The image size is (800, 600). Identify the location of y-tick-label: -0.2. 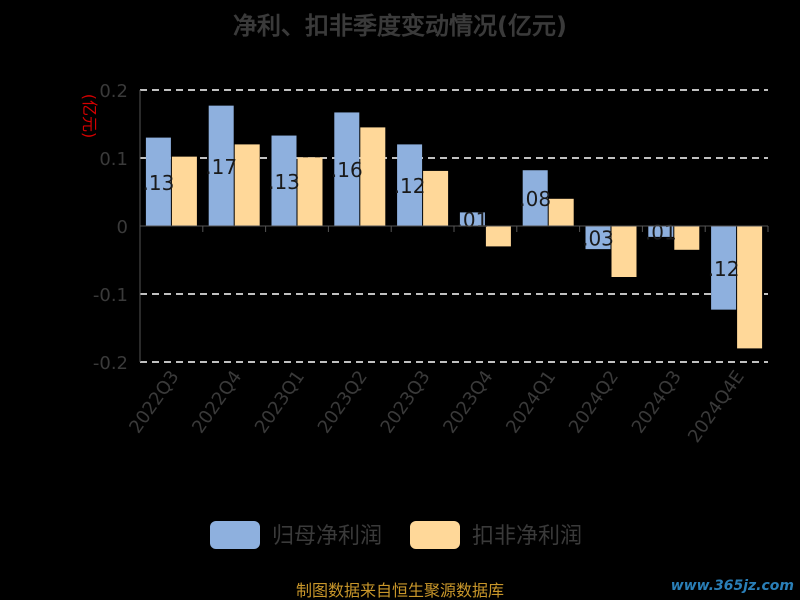
(110, 363).